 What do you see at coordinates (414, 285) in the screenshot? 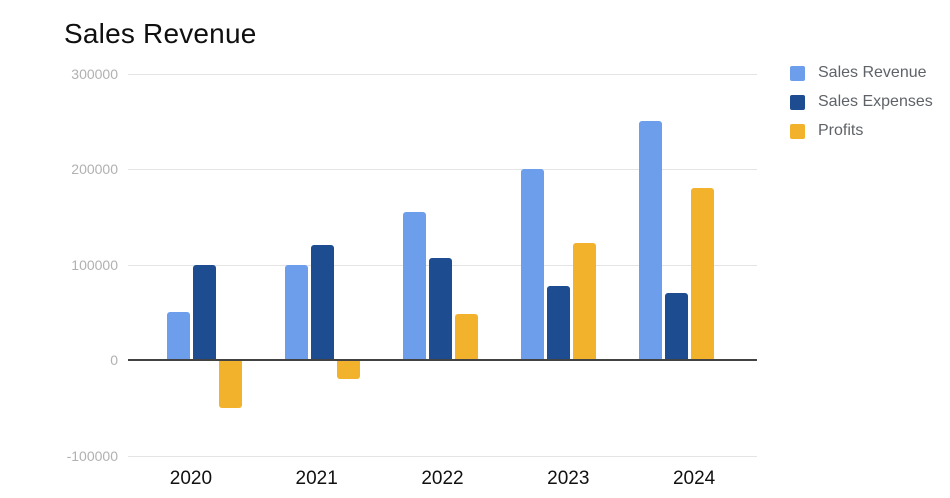
I see `bar-sales-revenue-2022` at bounding box center [414, 285].